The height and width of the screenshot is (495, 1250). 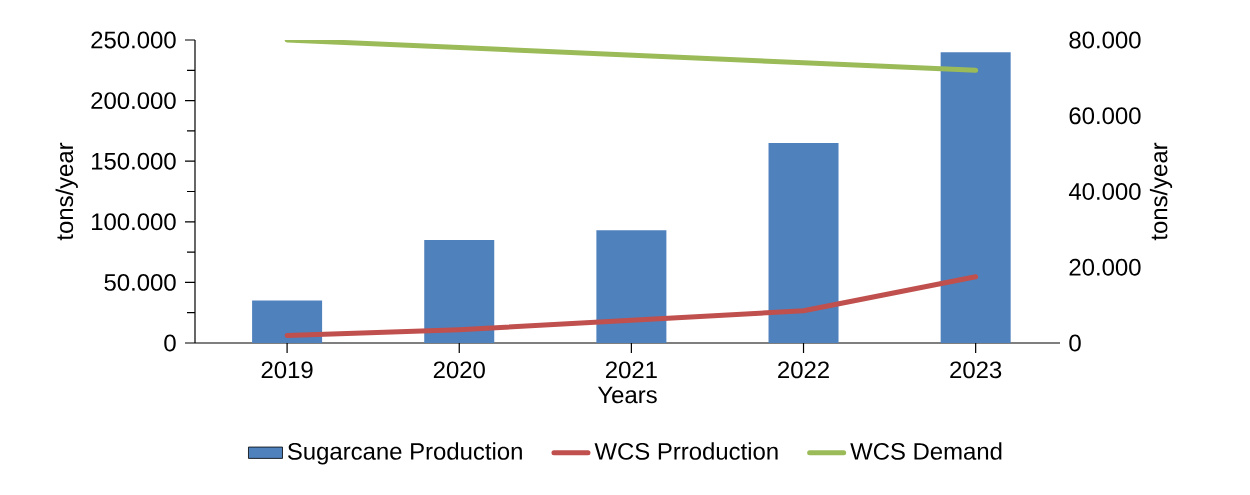 What do you see at coordinates (926, 451) in the screenshot?
I see `legend-label: WCS Demand` at bounding box center [926, 451].